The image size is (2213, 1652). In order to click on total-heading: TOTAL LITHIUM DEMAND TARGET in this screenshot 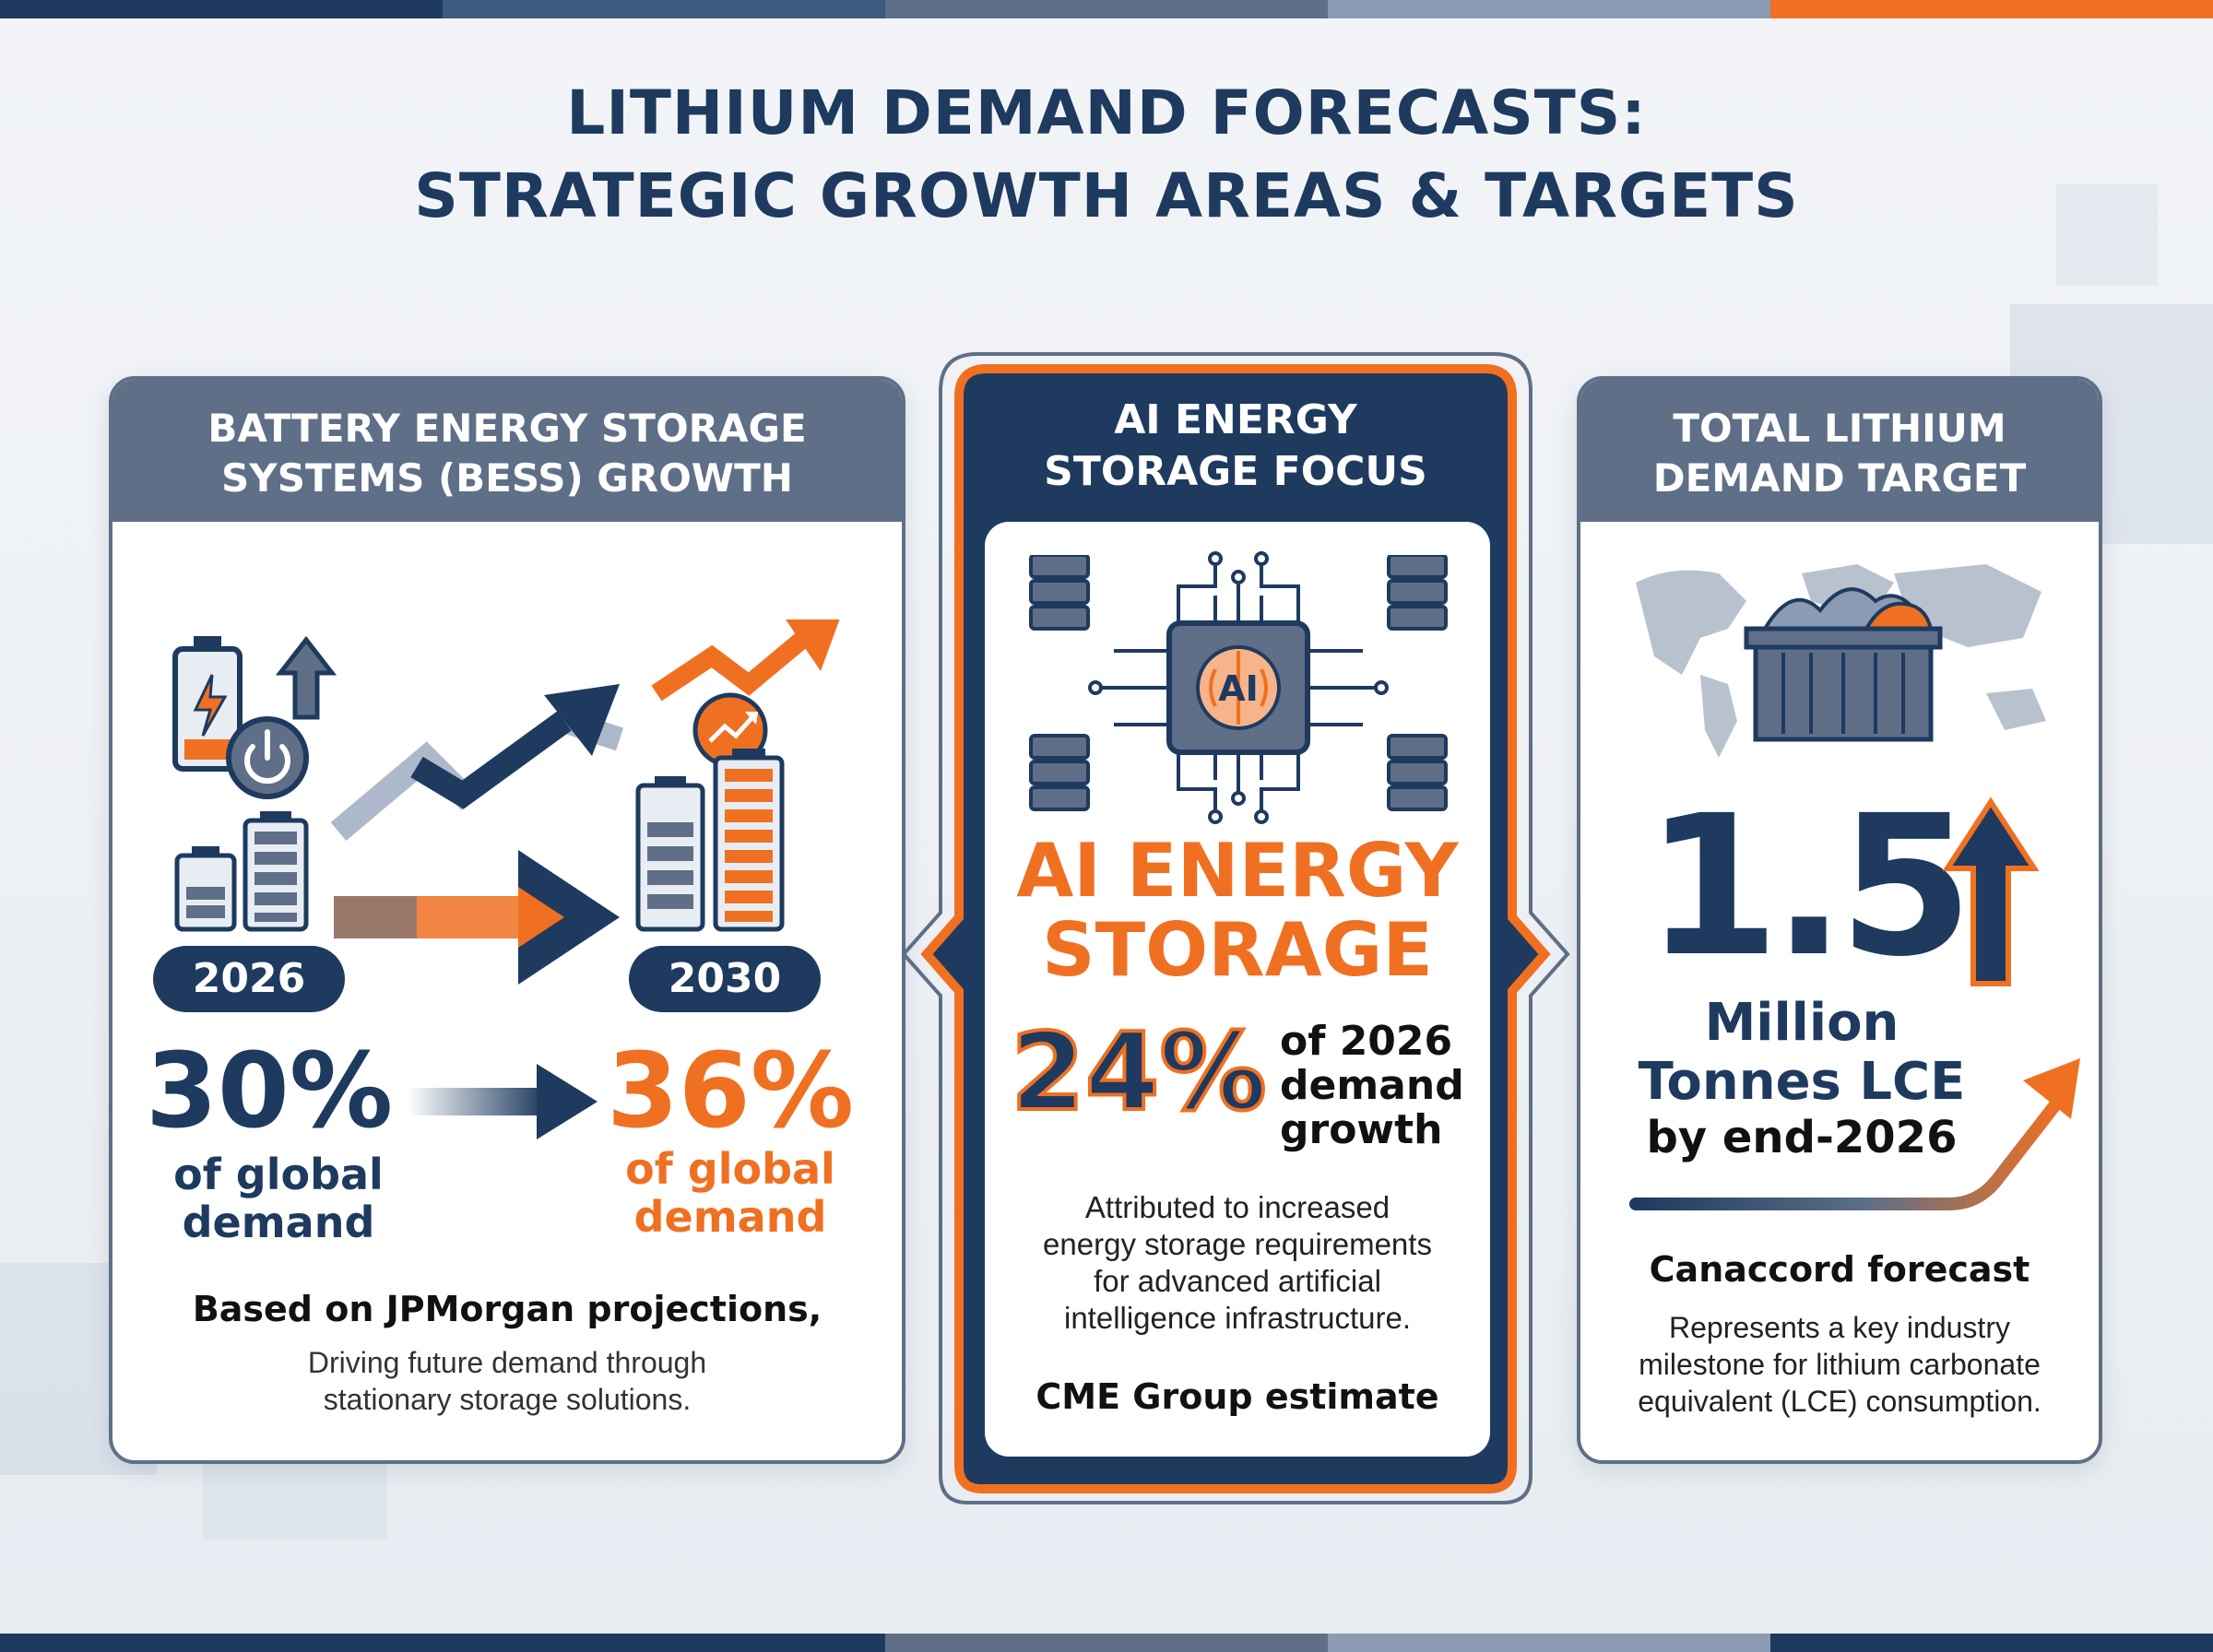, I will do `click(1839, 451)`.